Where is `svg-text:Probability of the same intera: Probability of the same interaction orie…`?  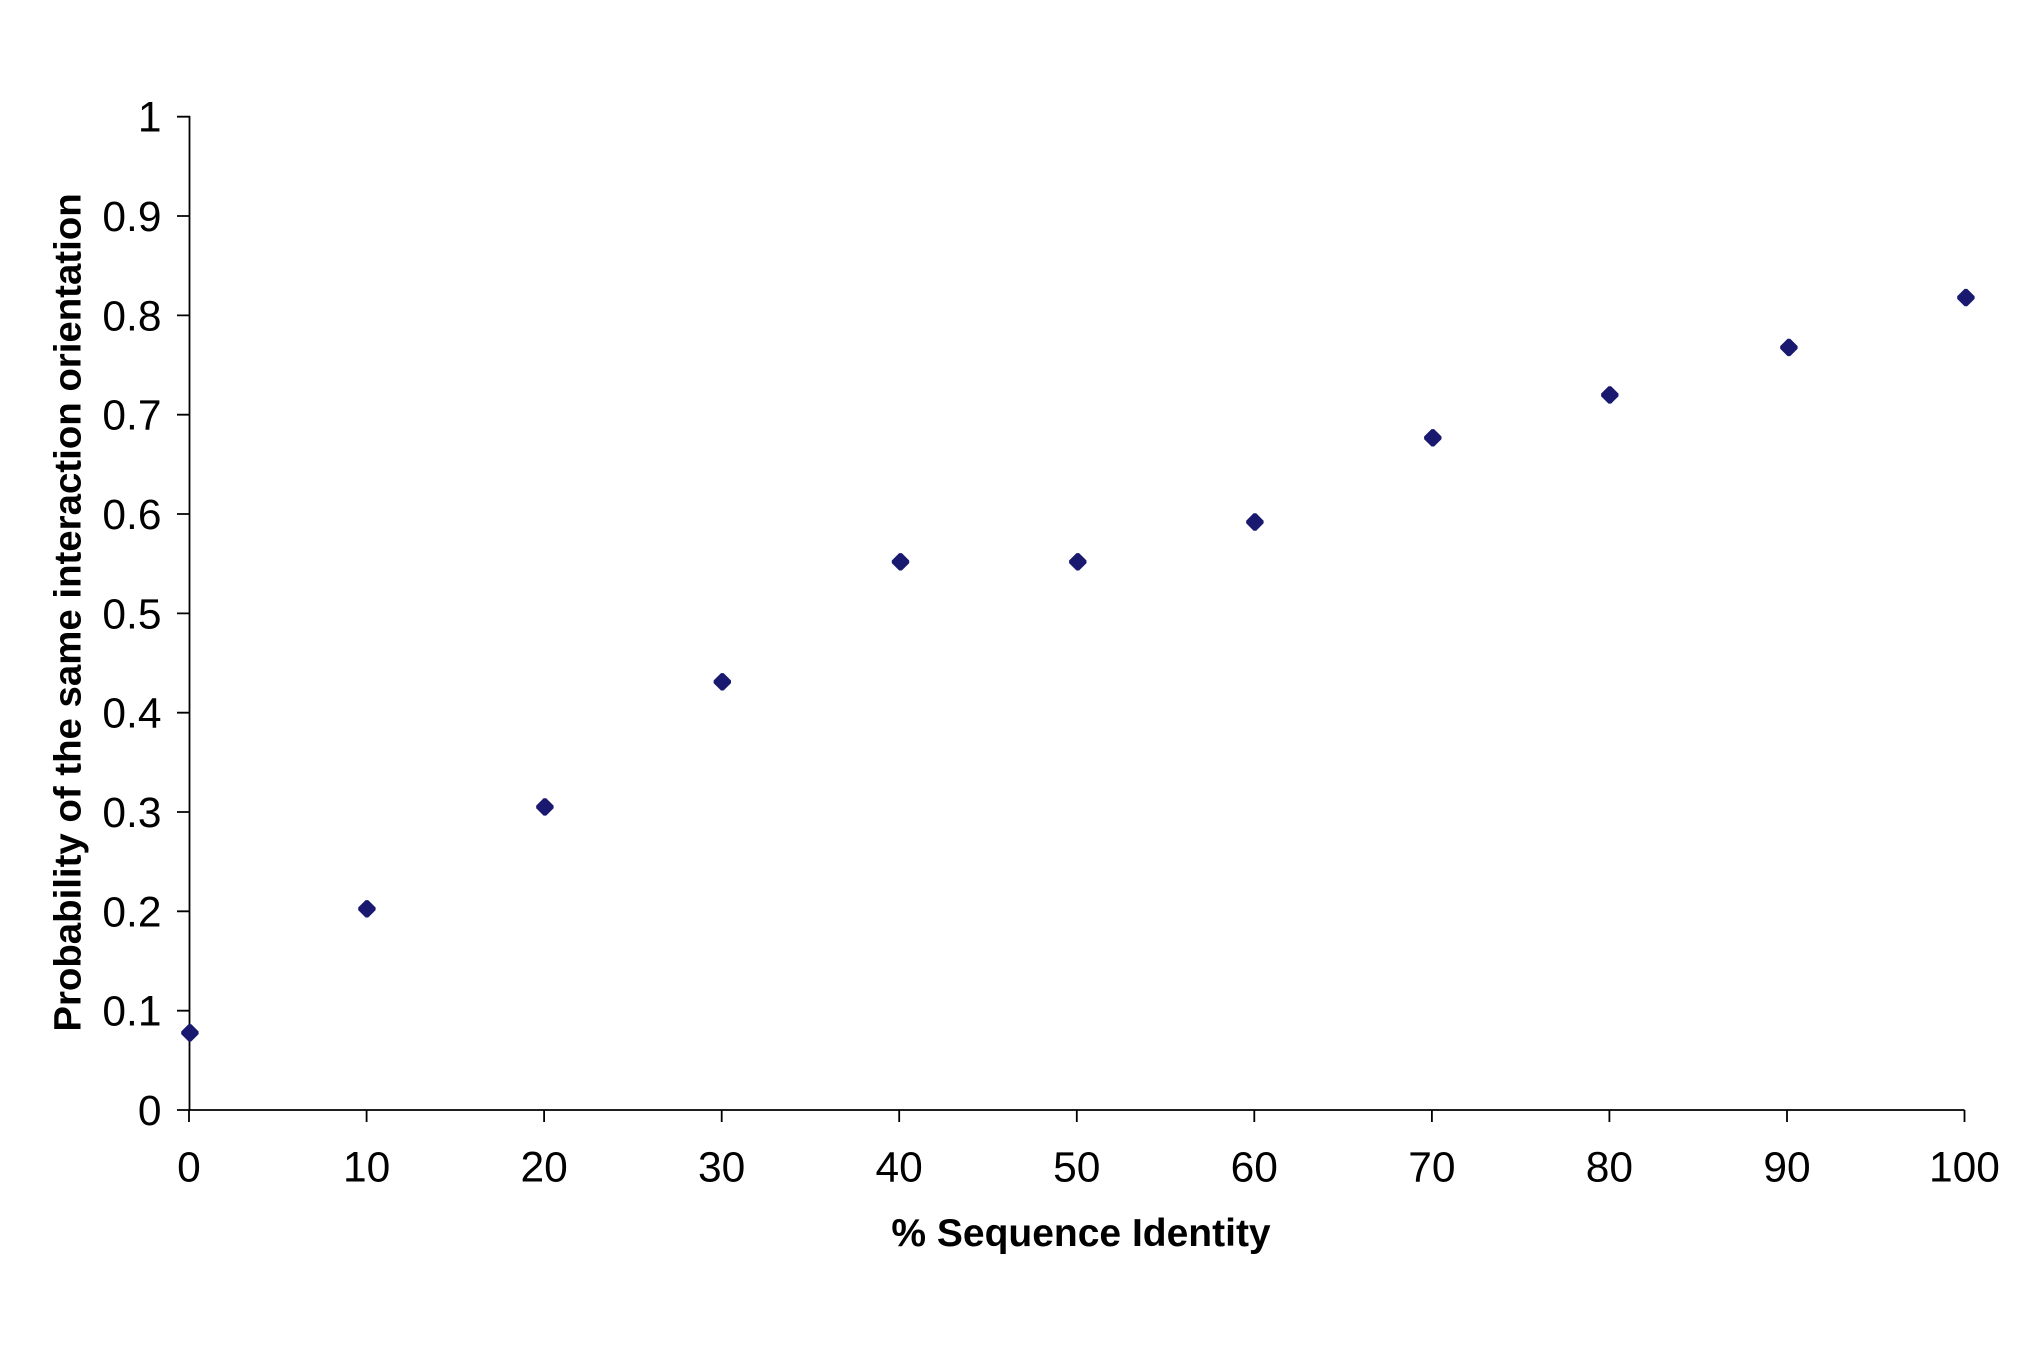 svg-text:Probability of the same intera: Probability of the same interaction orie… is located at coordinates (68, 612).